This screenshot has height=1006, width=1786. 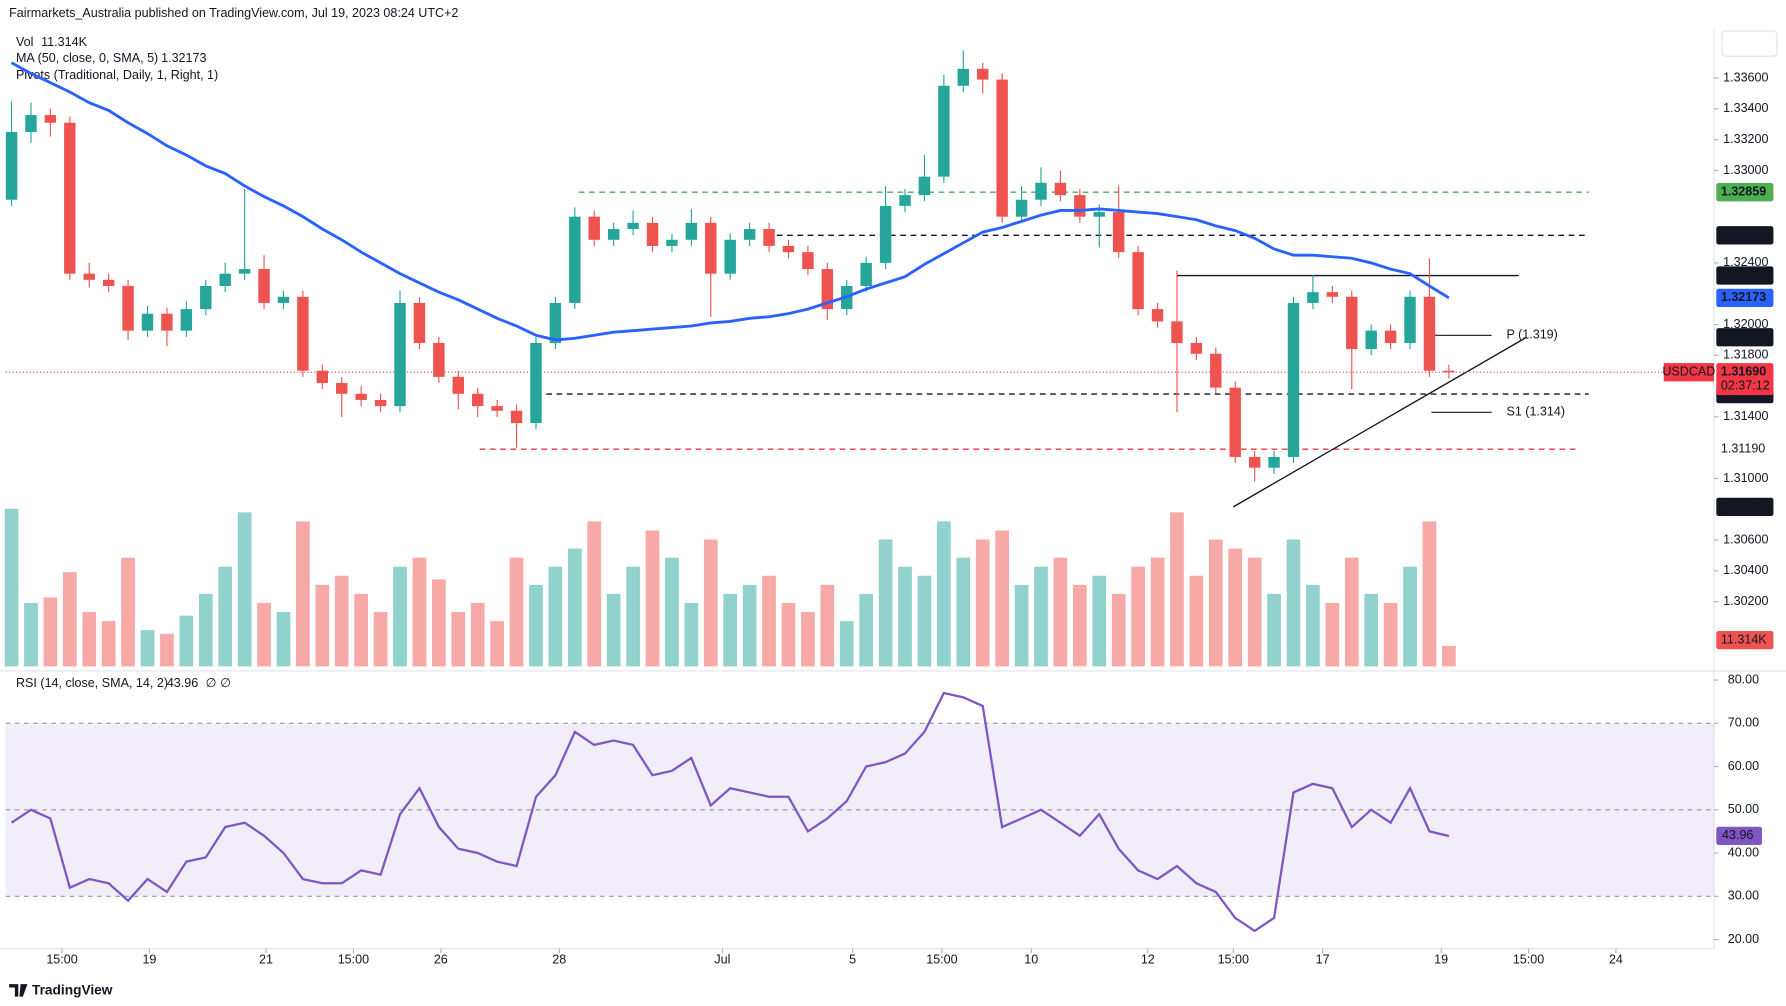 What do you see at coordinates (1745, 478) in the screenshot?
I see `price-tick-label: 1.31000` at bounding box center [1745, 478].